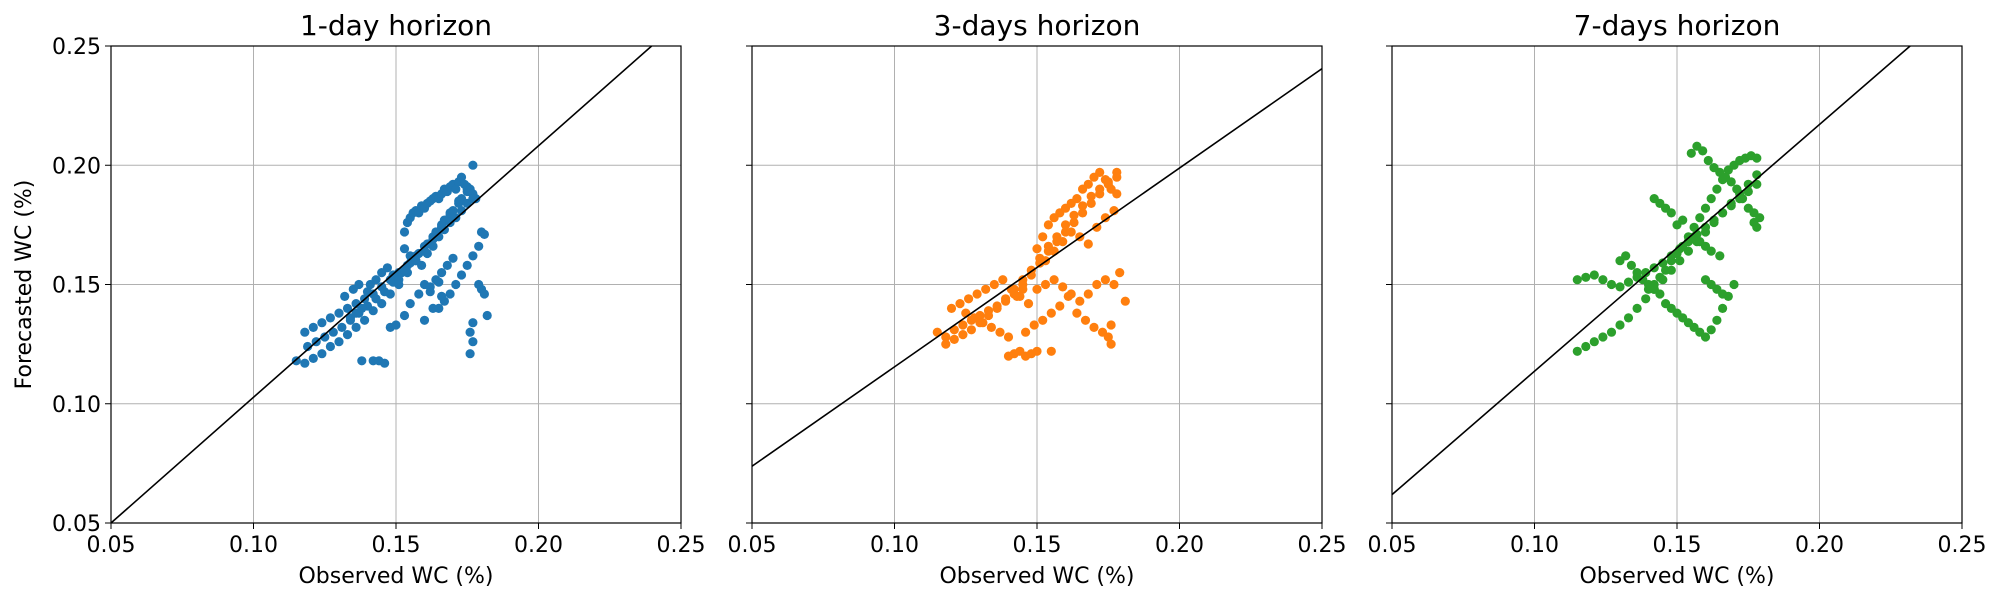 The image size is (2000, 600). What do you see at coordinates (1036, 576) in the screenshot?
I see `x-axis-label: Observed WC (%)` at bounding box center [1036, 576].